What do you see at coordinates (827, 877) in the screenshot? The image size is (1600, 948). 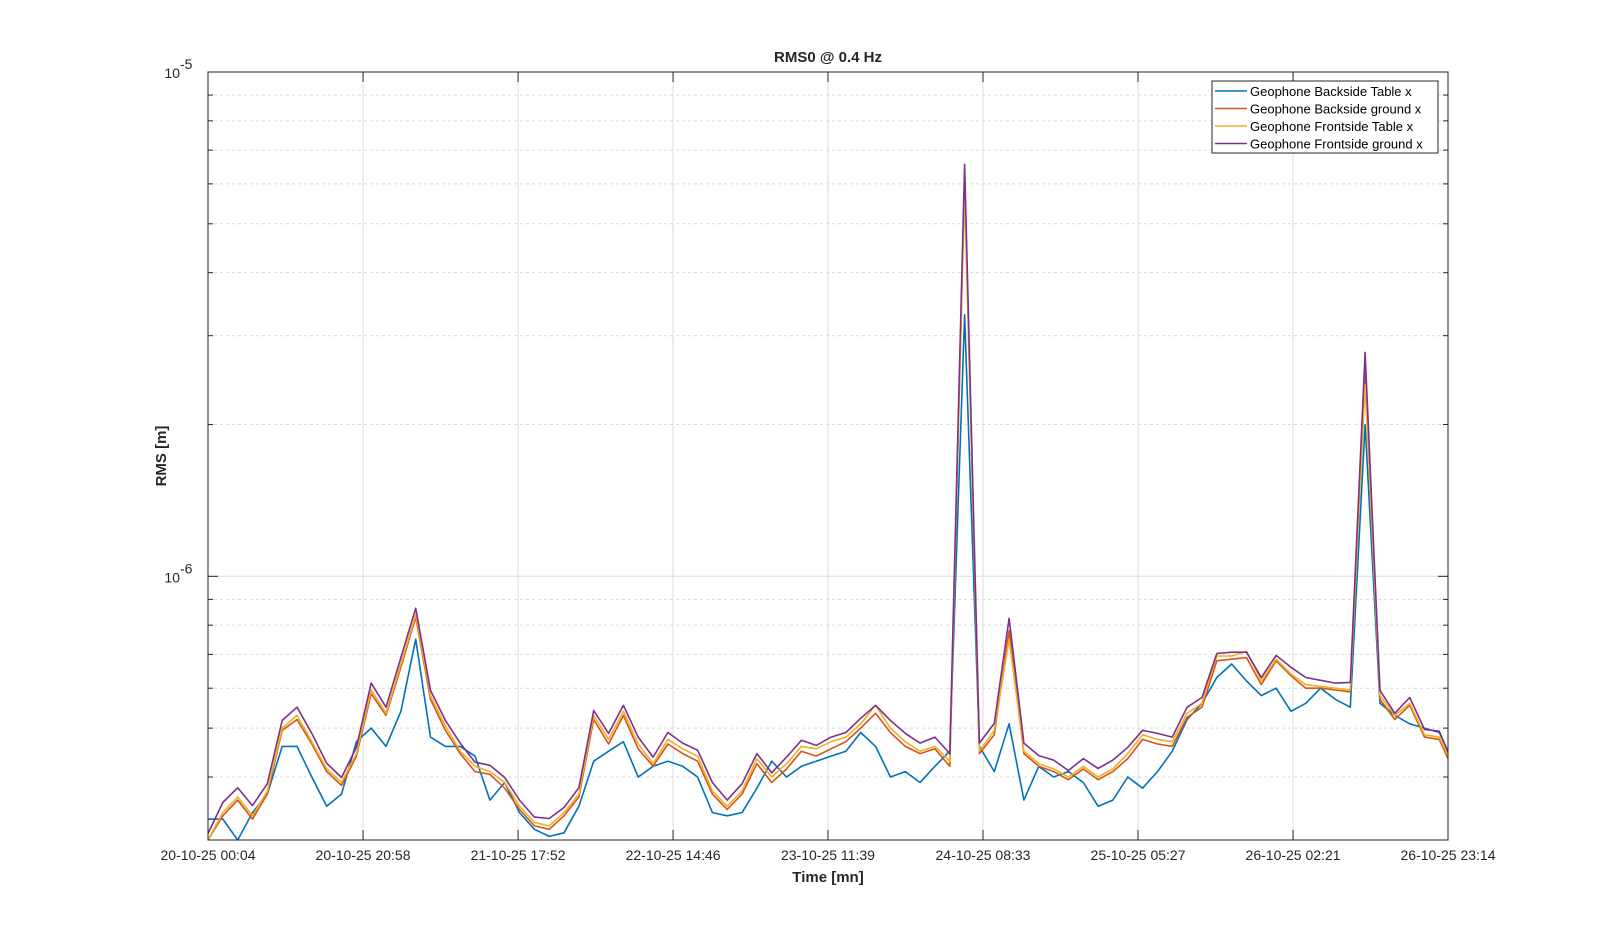 I see `x-axis-label: Time [mn]` at bounding box center [827, 877].